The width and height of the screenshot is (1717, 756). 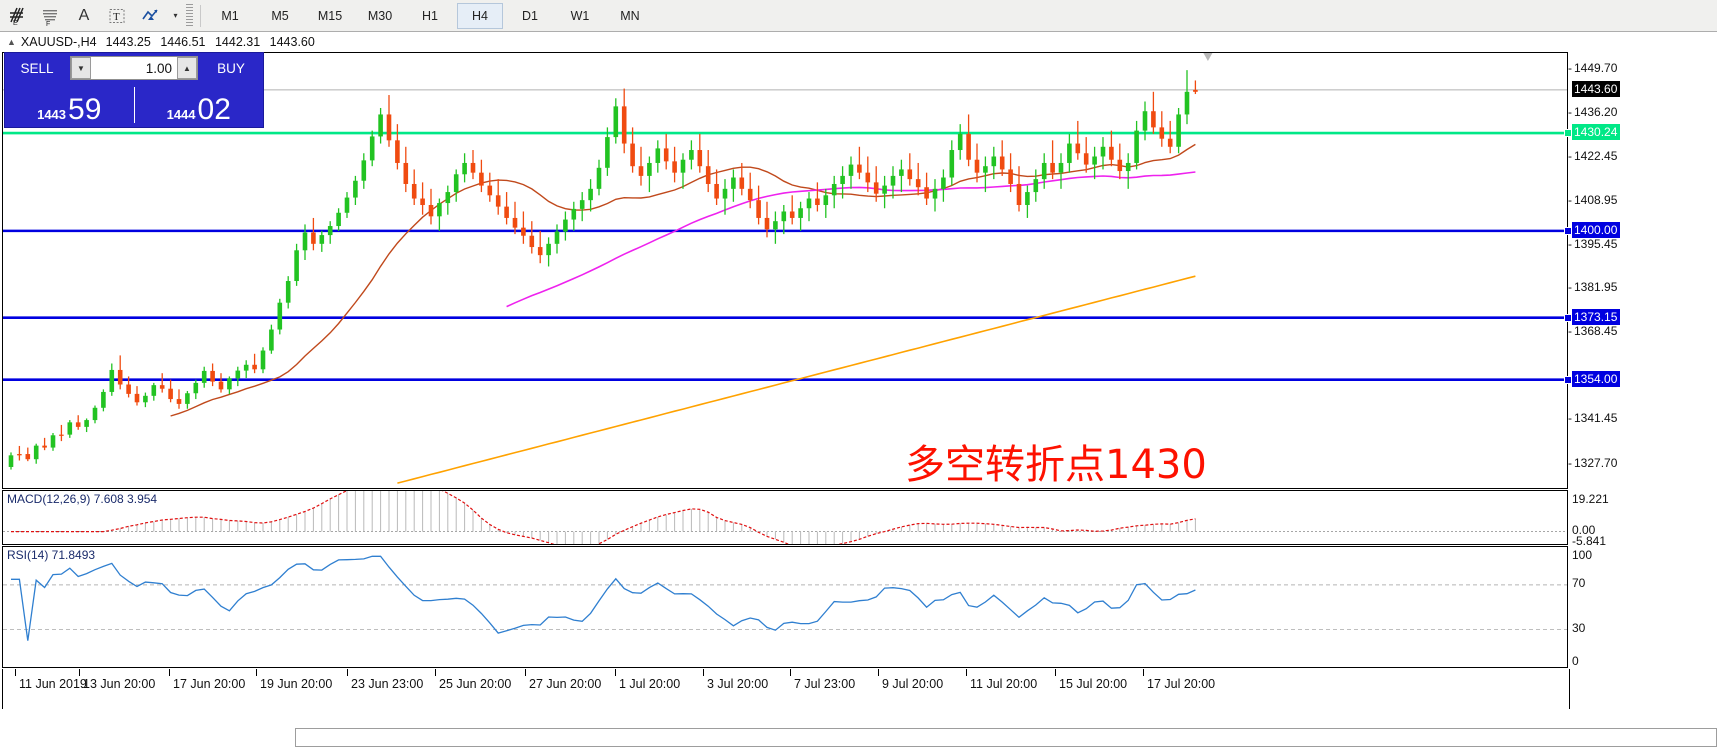 I want to click on timeframe-mn: MN, so click(x=630, y=15).